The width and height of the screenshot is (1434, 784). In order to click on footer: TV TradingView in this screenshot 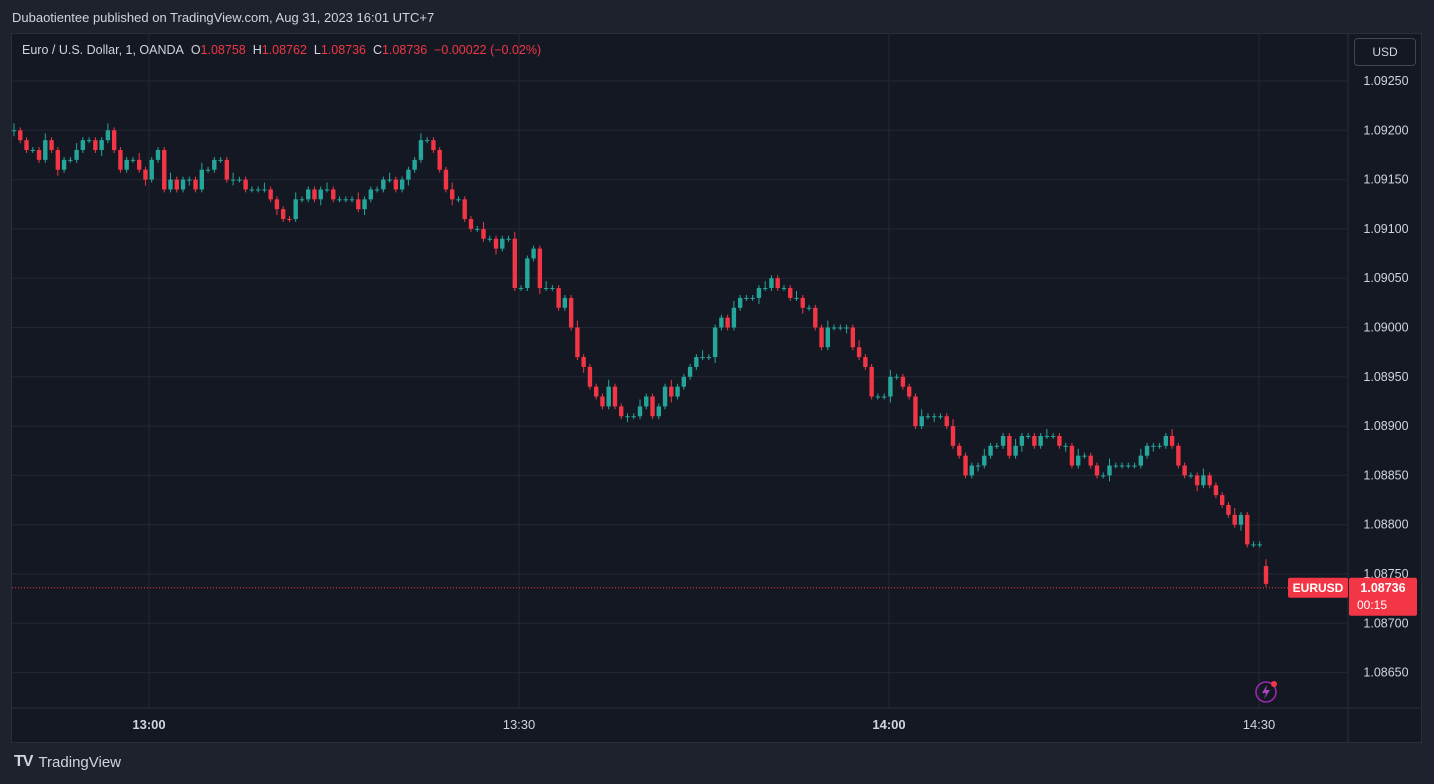, I will do `click(67, 762)`.